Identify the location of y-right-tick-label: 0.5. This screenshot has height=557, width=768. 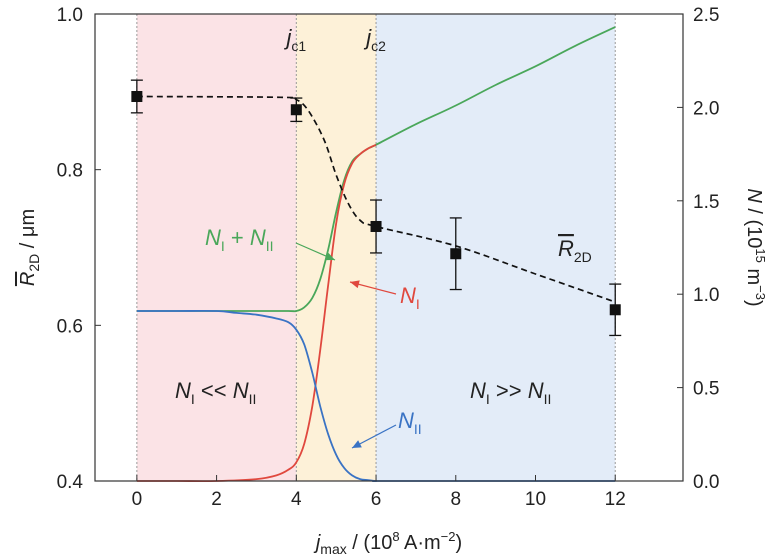
(706, 389).